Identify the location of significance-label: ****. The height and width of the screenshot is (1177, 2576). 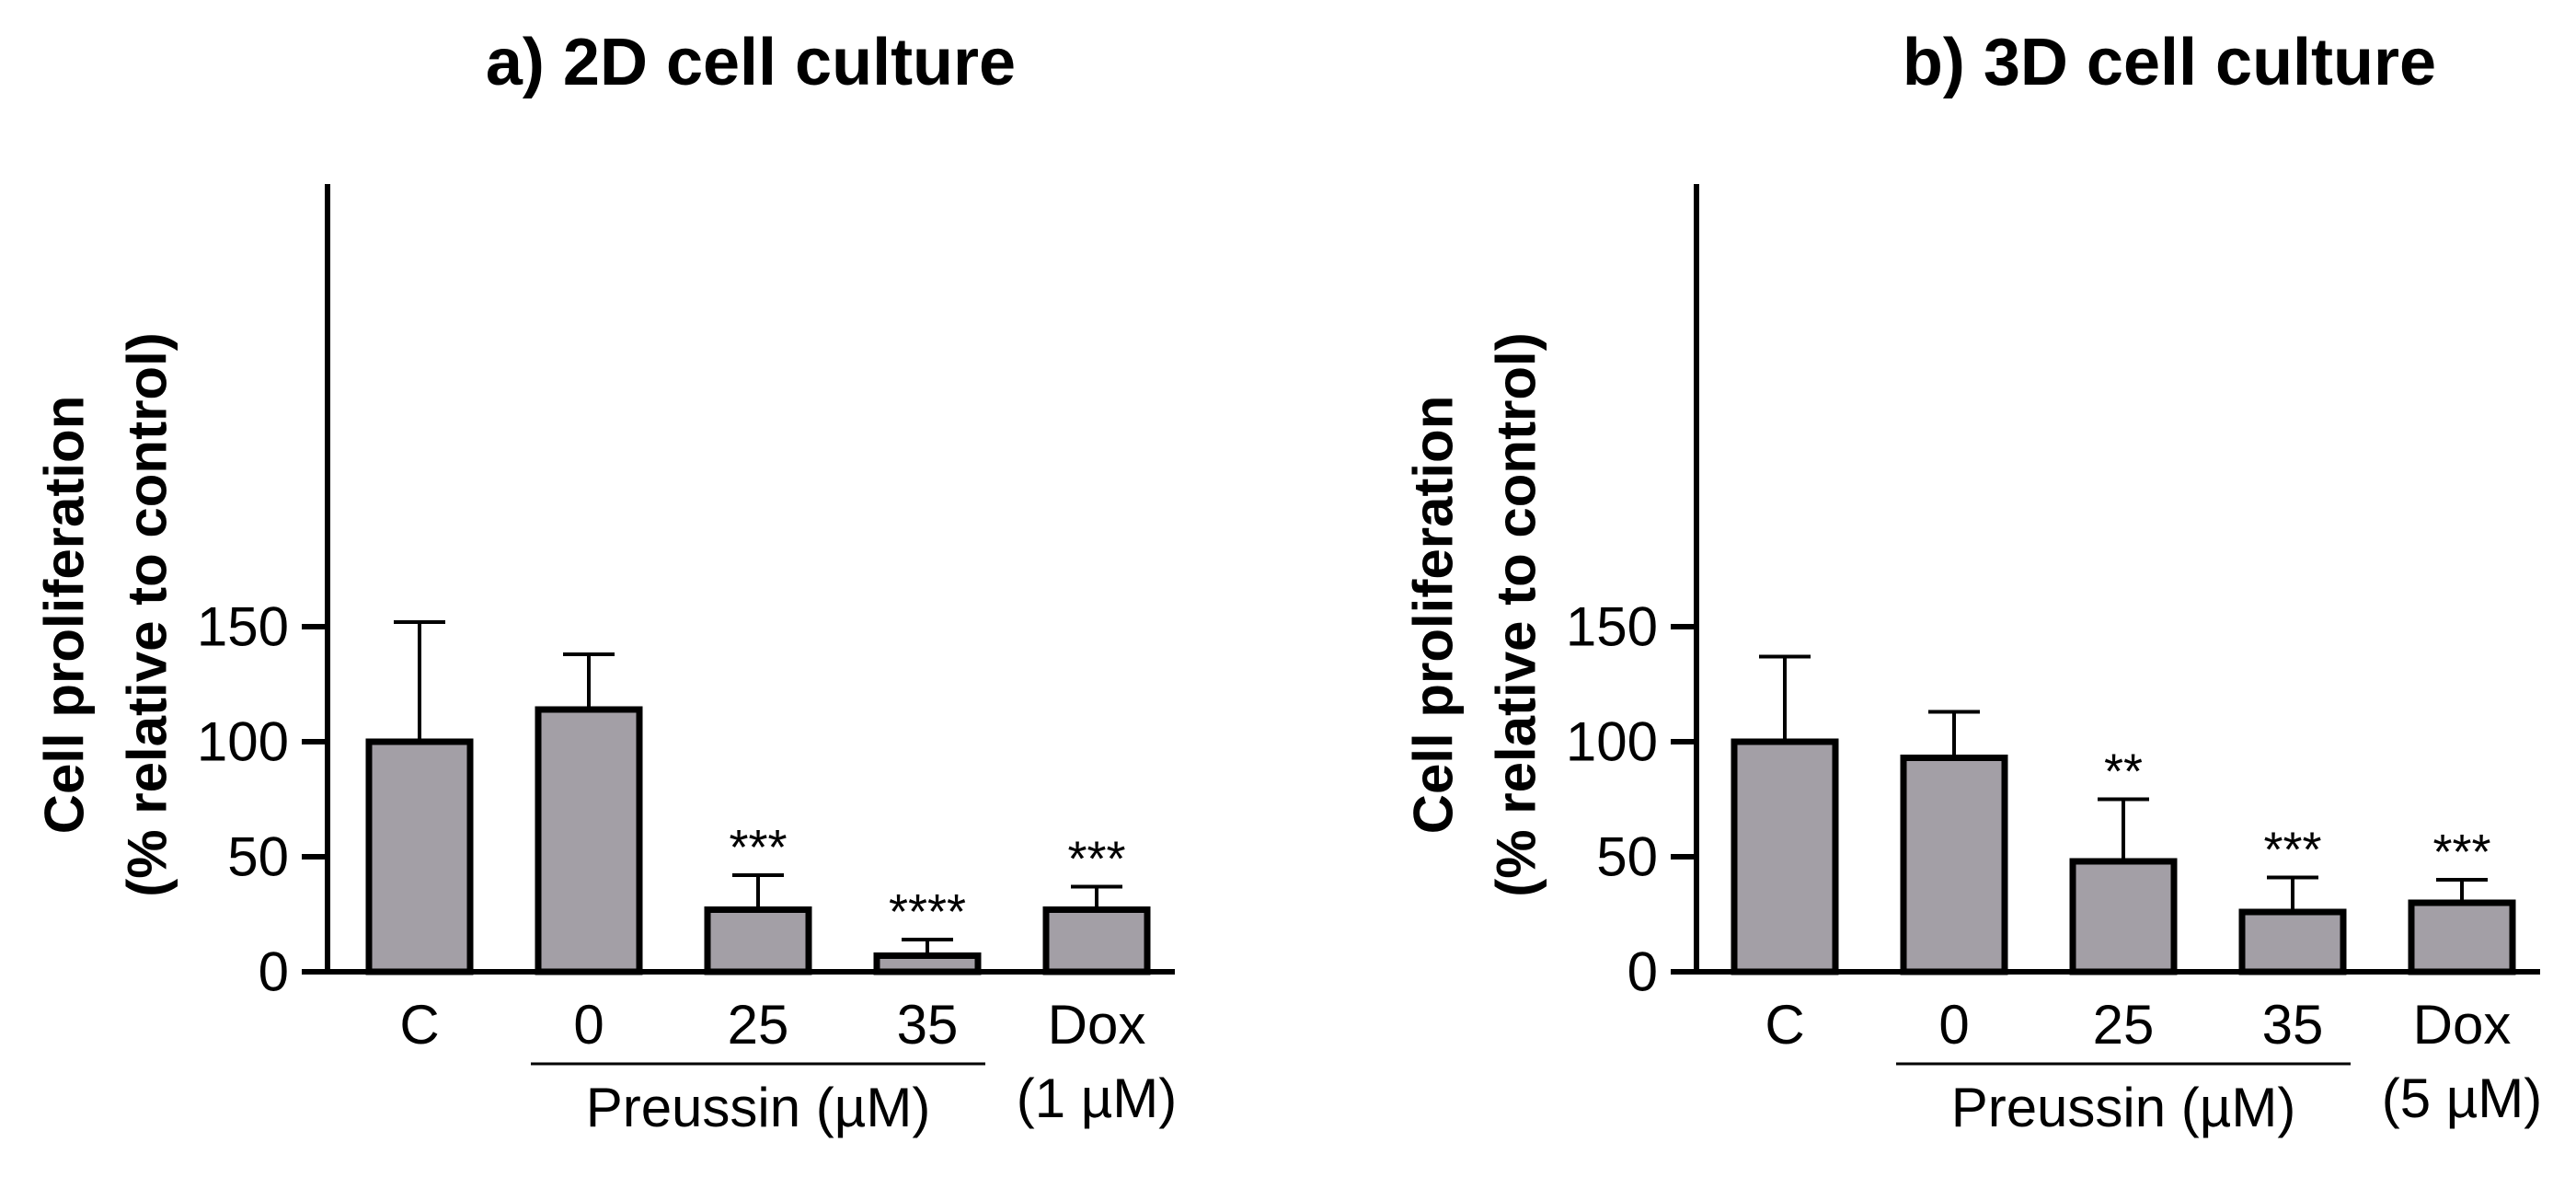
(927, 912).